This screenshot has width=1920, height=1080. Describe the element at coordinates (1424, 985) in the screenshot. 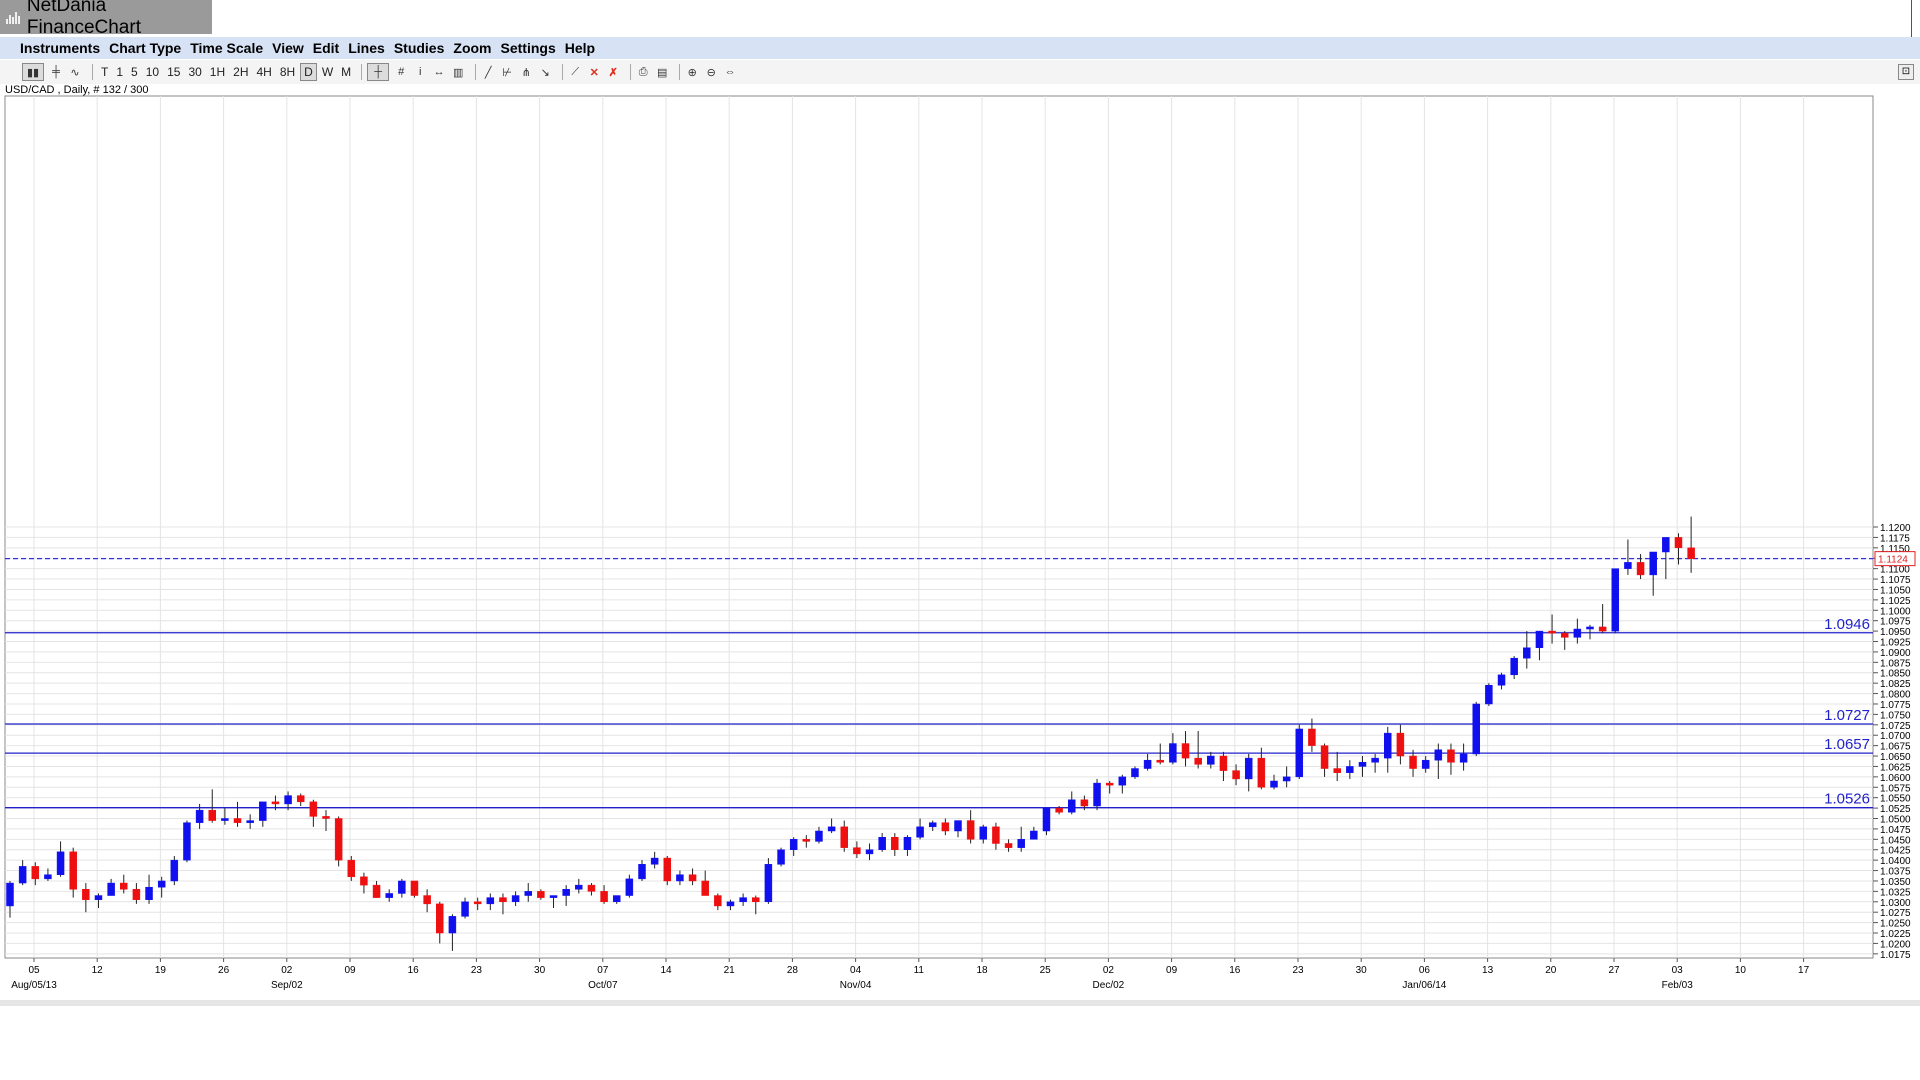

I see `x-date-label: Jan/06/14` at that location.